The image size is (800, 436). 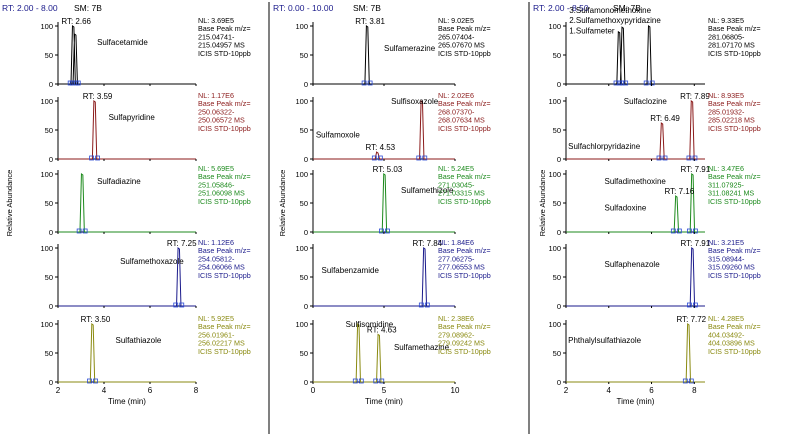 I want to click on x-axis-label: Time (min), so click(x=636, y=401).